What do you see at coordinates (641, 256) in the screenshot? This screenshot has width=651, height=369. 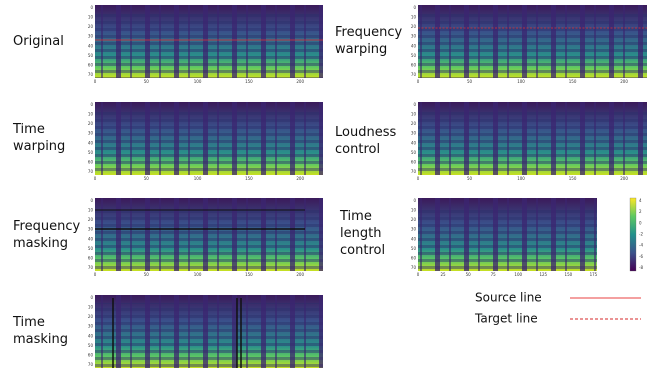 I see `colorbar-tick-label: -6` at bounding box center [641, 256].